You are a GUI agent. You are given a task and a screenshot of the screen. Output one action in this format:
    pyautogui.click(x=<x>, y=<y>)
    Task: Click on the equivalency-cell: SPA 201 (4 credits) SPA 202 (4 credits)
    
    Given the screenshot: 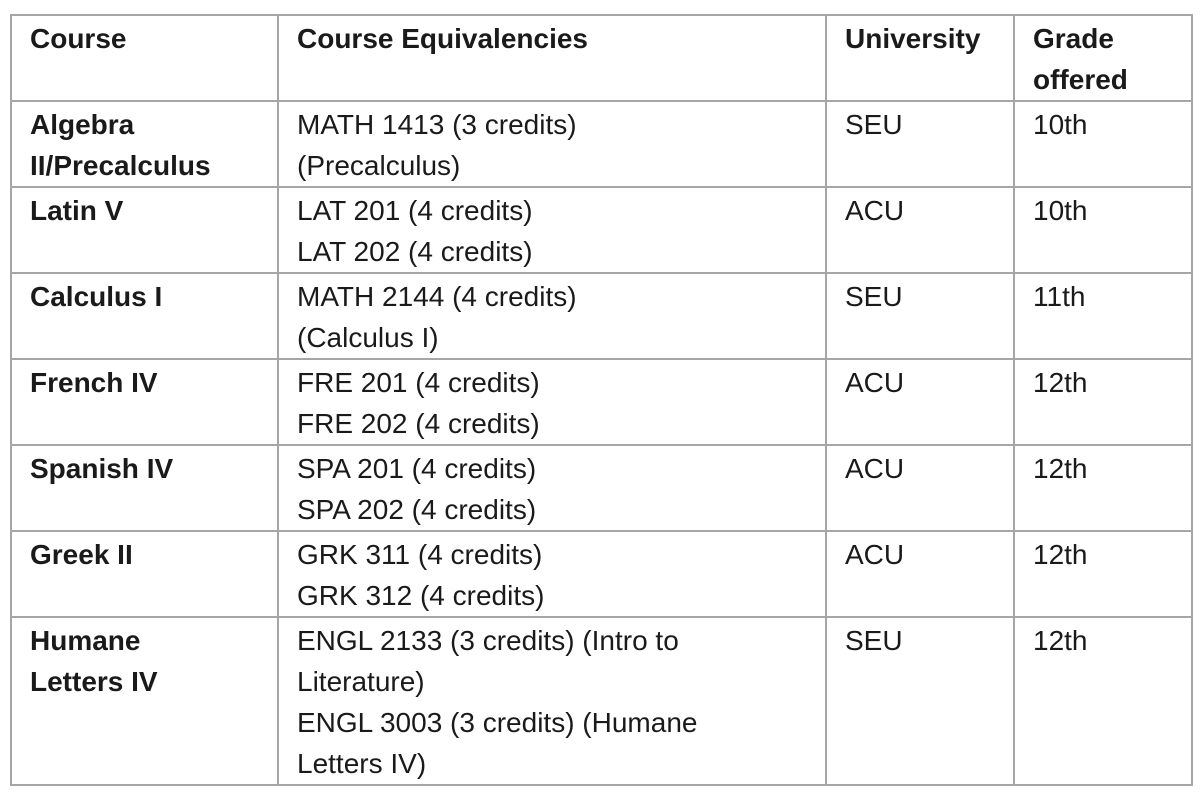 What is the action you would take?
    pyautogui.click(x=552, y=488)
    